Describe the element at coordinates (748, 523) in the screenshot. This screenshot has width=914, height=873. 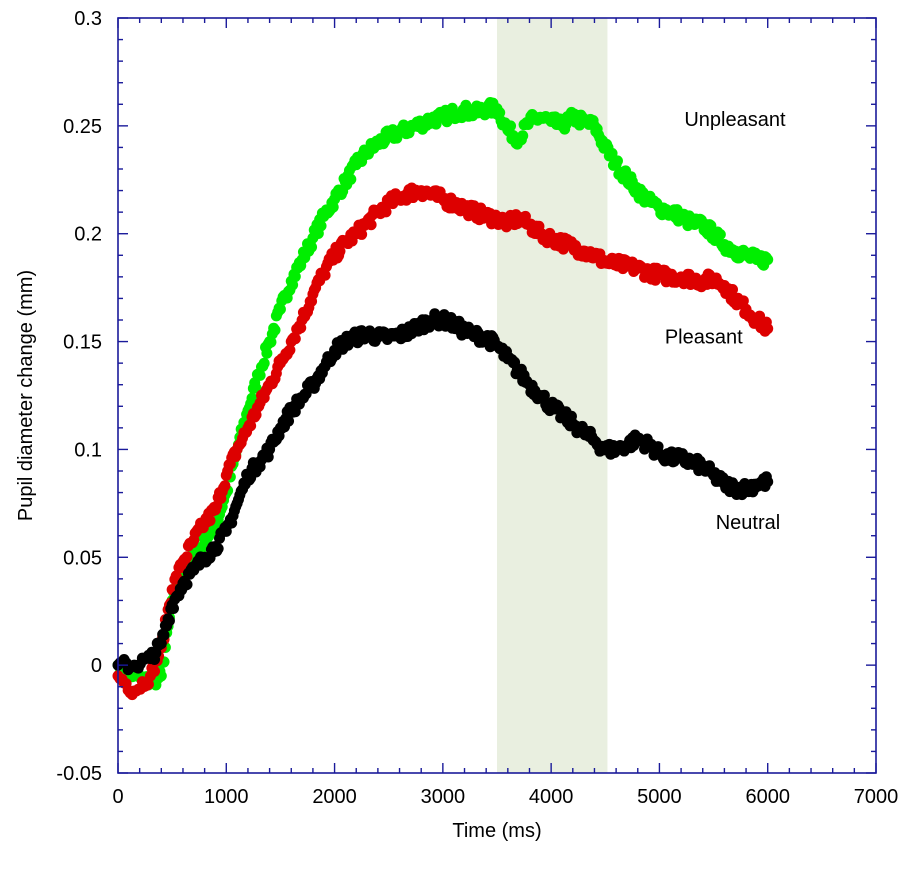
I see `series-label-neutral: Neutral` at that location.